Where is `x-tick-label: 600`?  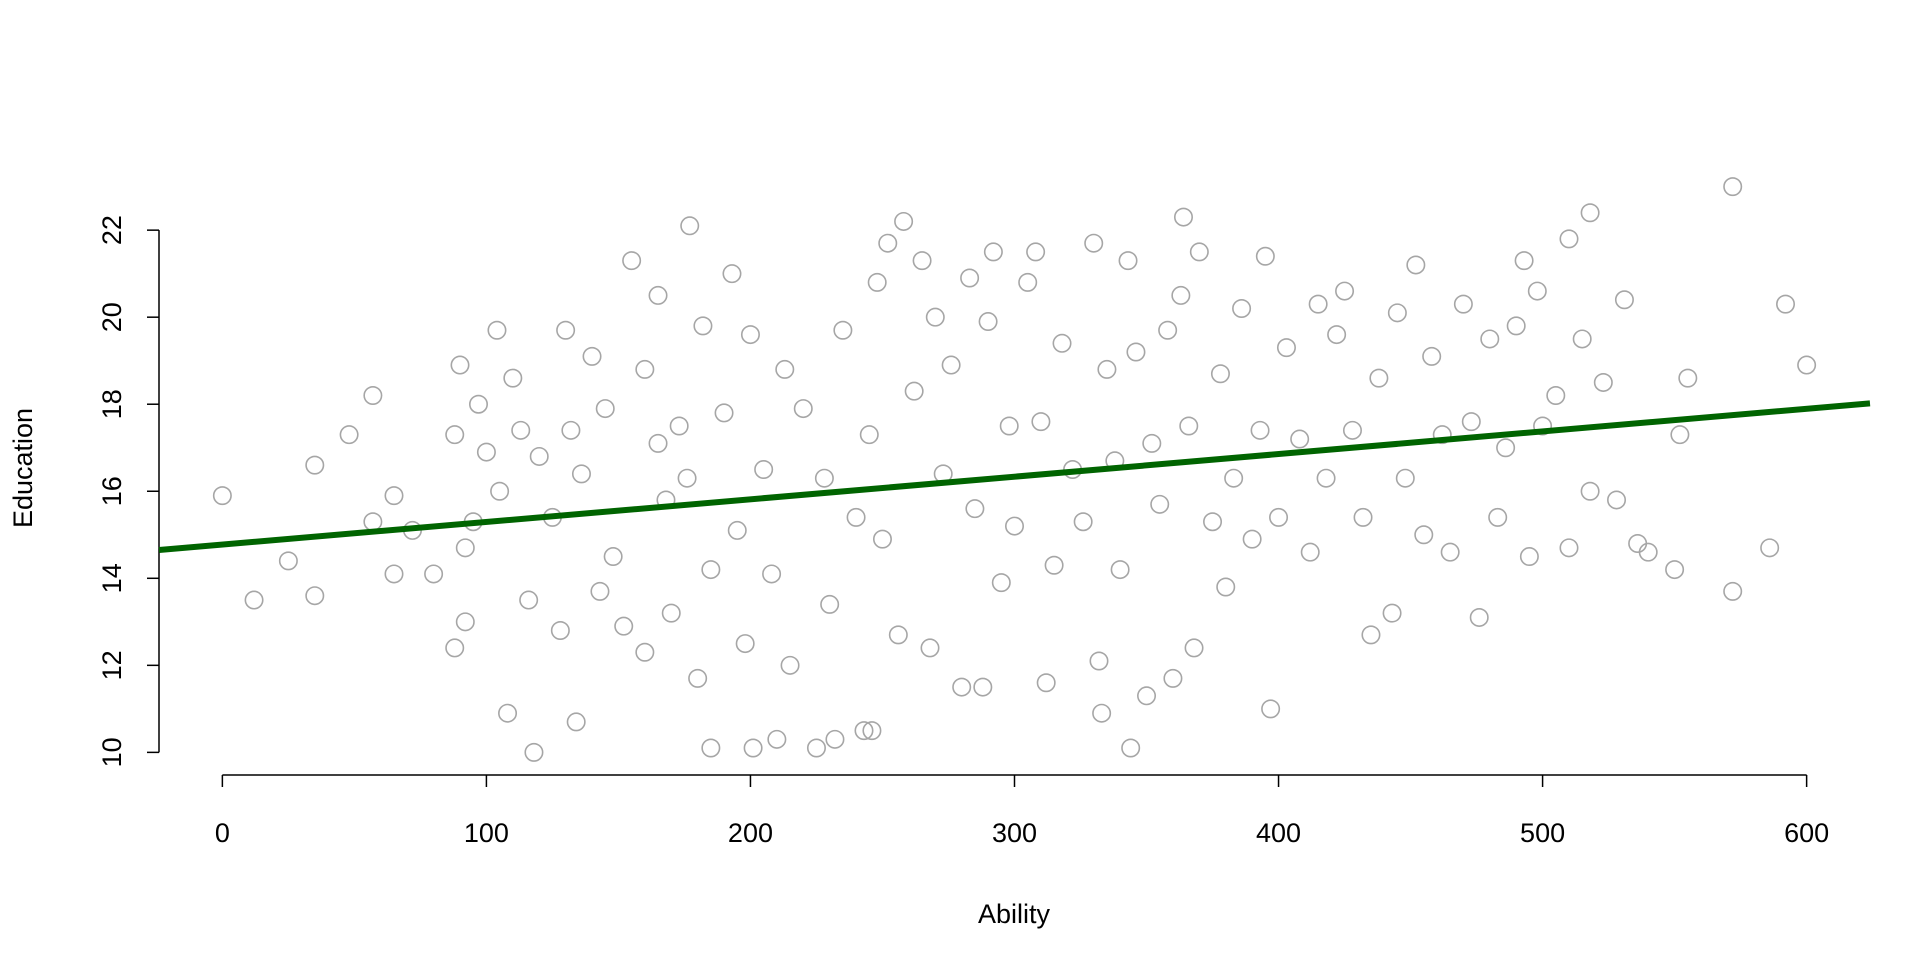
x-tick-label: 600 is located at coordinates (1806, 833).